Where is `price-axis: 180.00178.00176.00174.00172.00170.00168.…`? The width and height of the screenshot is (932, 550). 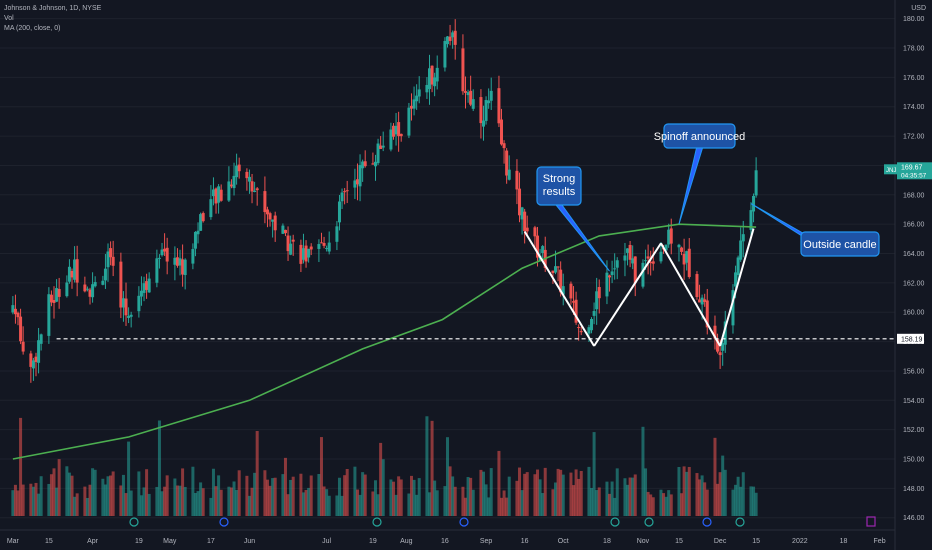
price-axis: 180.00178.00176.00174.00172.00170.00168.… is located at coordinates (908, 275).